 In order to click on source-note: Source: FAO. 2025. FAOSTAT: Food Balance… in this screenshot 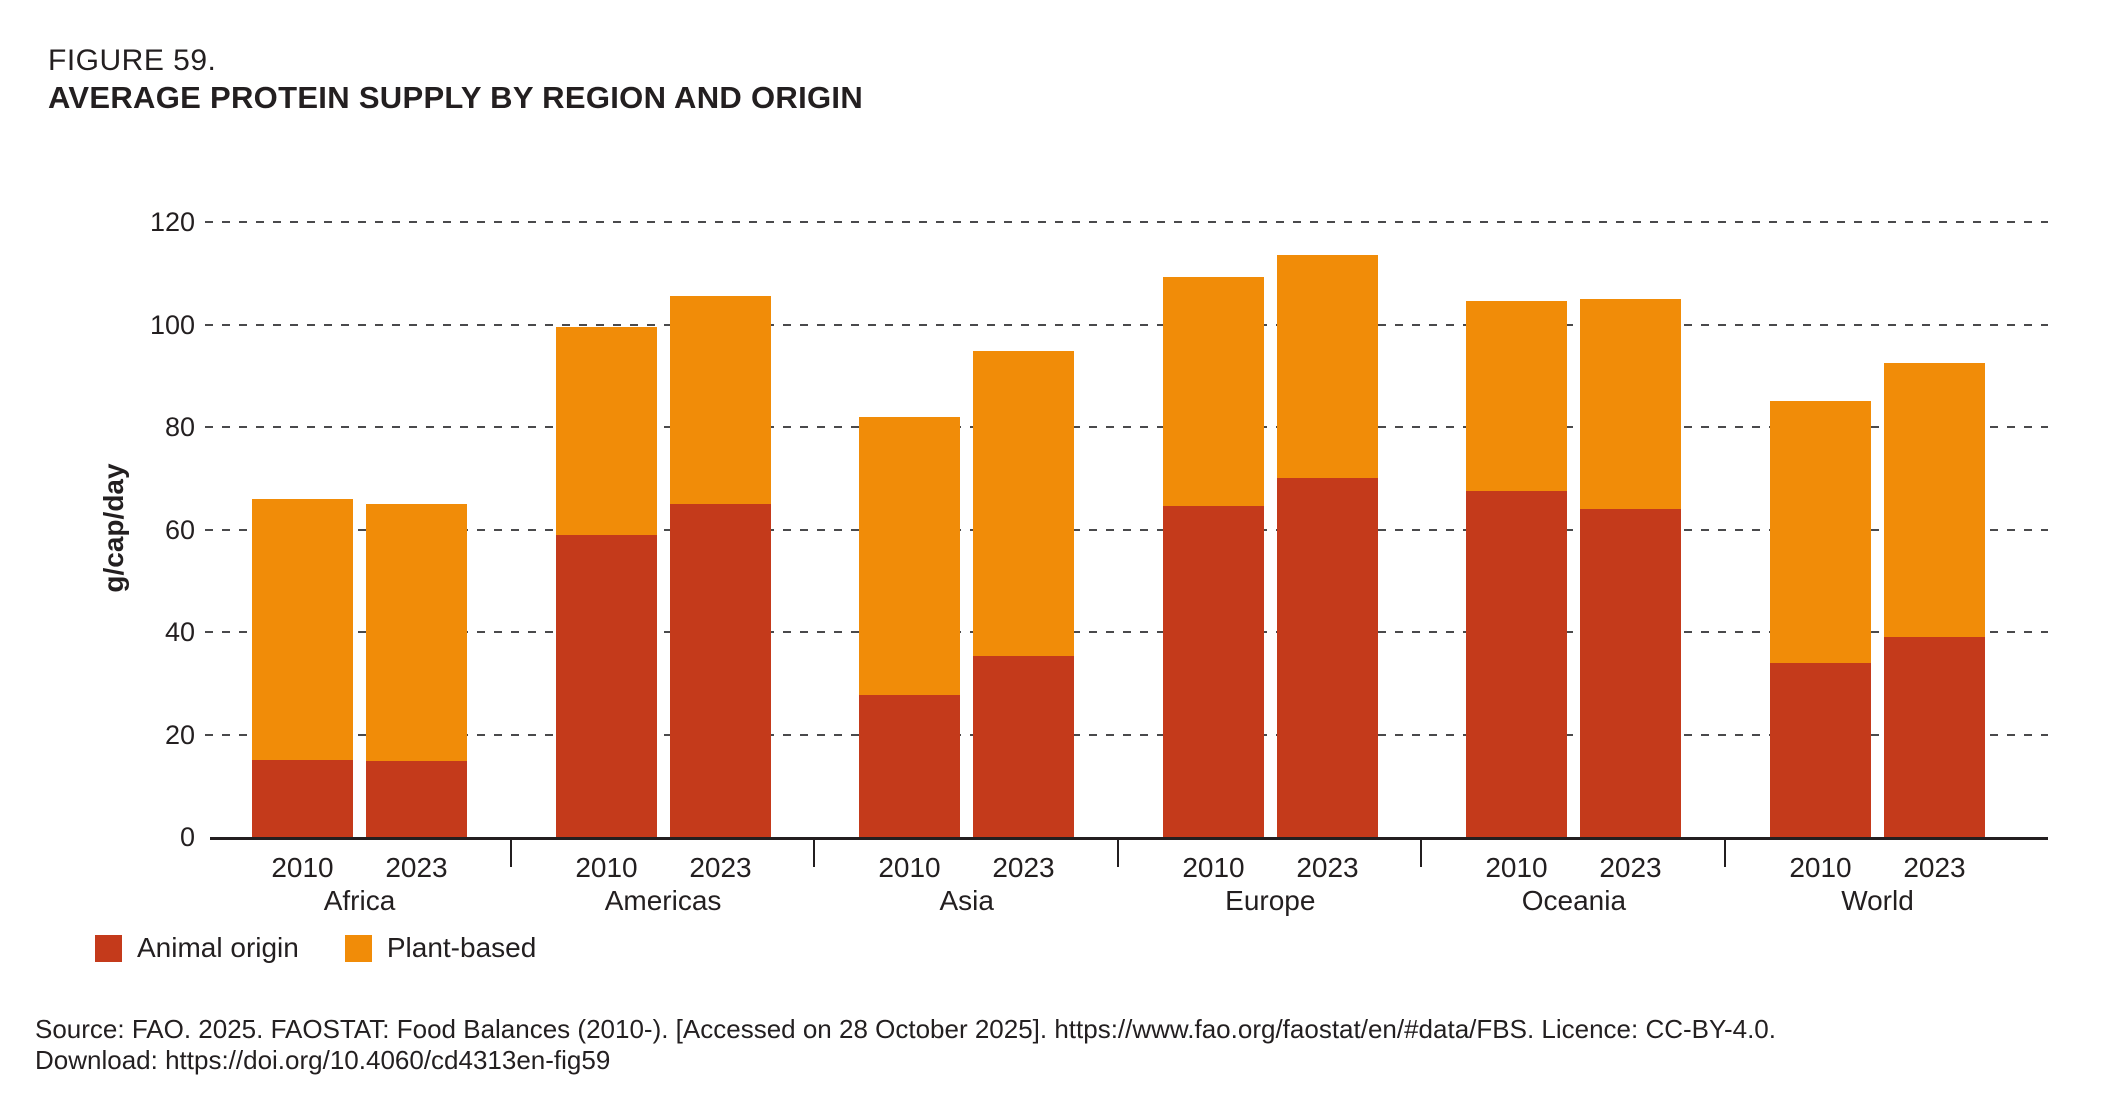, I will do `click(905, 1045)`.